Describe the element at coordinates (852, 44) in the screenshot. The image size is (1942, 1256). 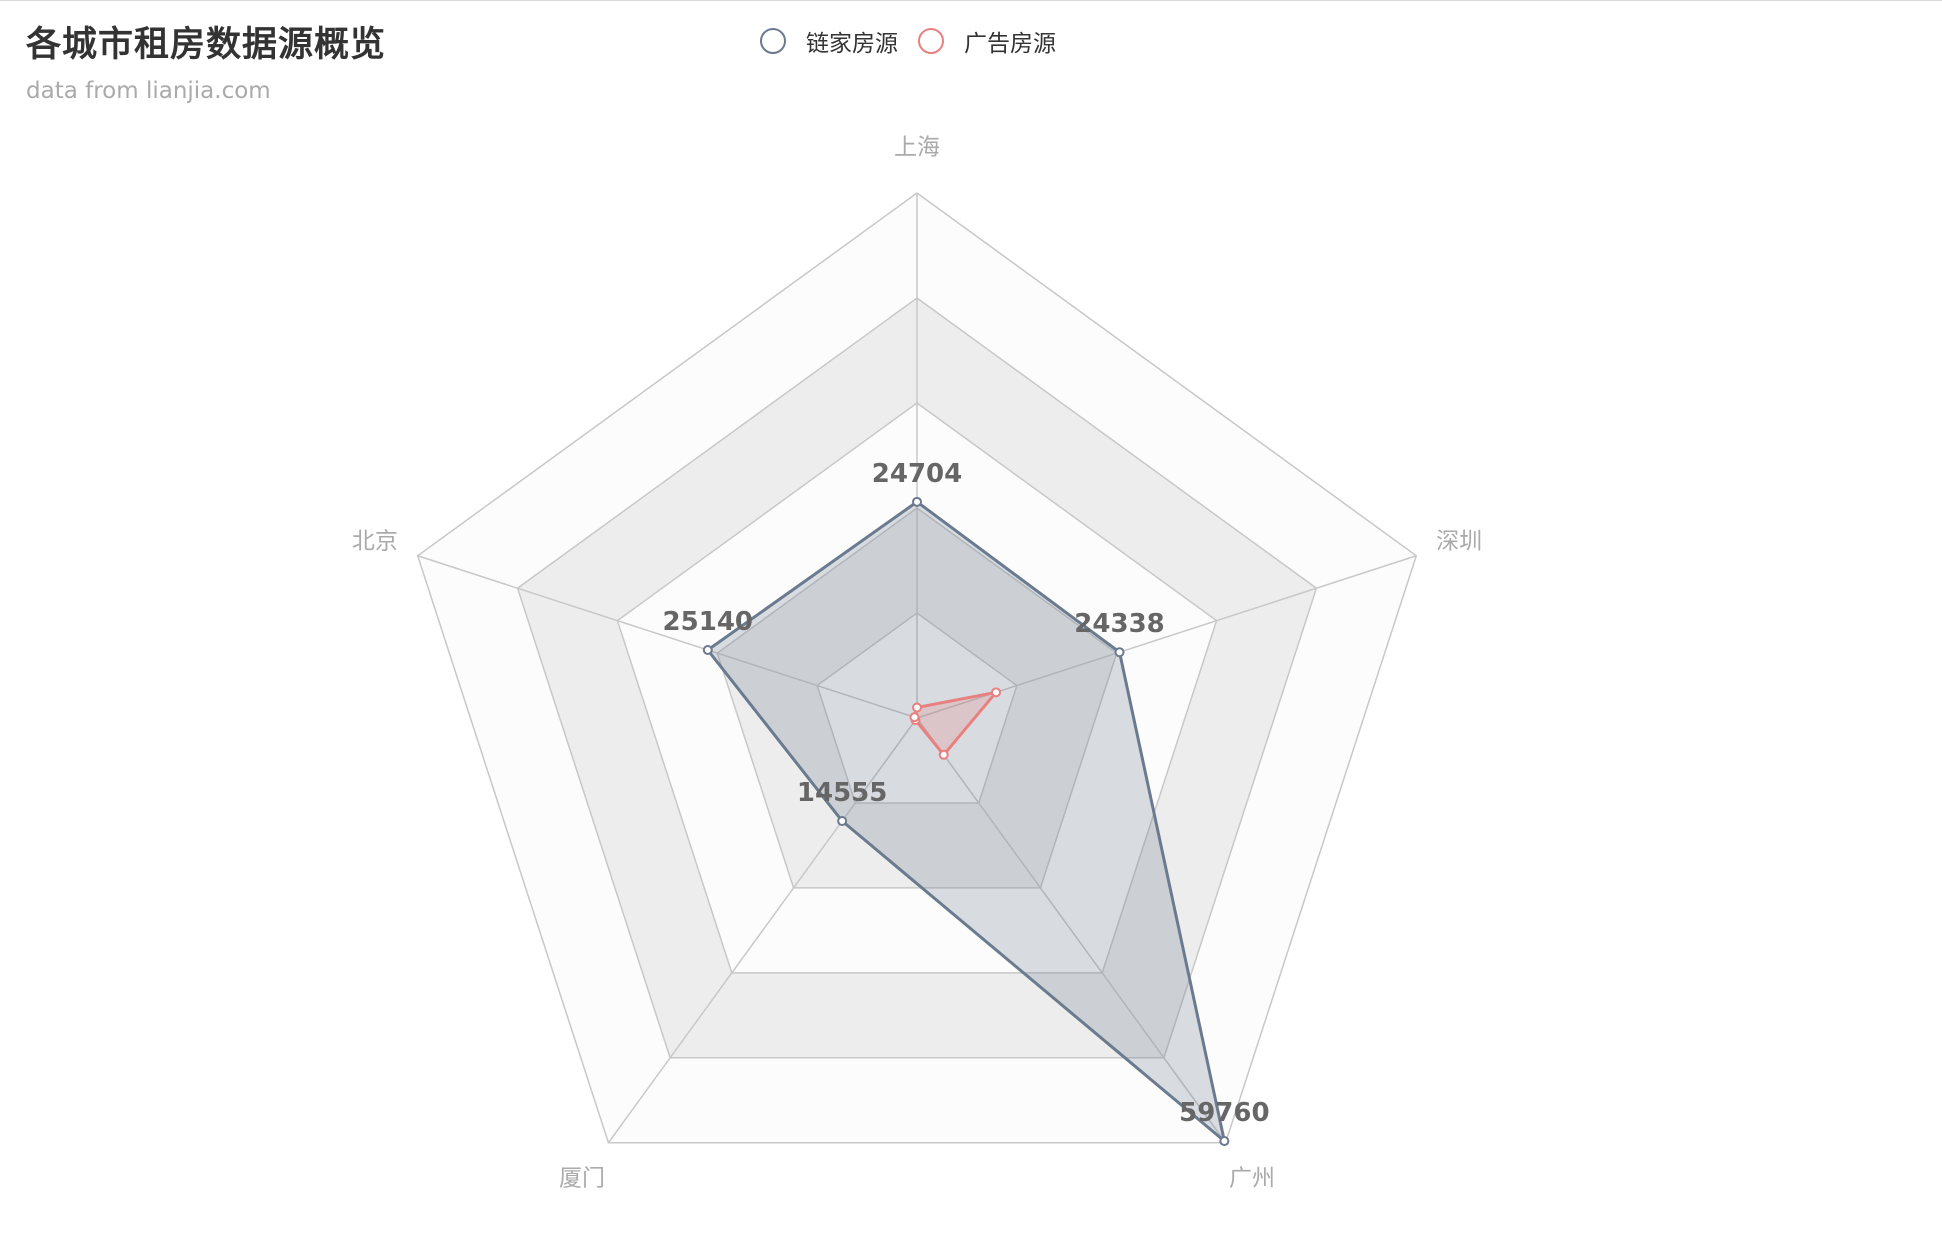
I see `legend-label: 链家房源` at that location.